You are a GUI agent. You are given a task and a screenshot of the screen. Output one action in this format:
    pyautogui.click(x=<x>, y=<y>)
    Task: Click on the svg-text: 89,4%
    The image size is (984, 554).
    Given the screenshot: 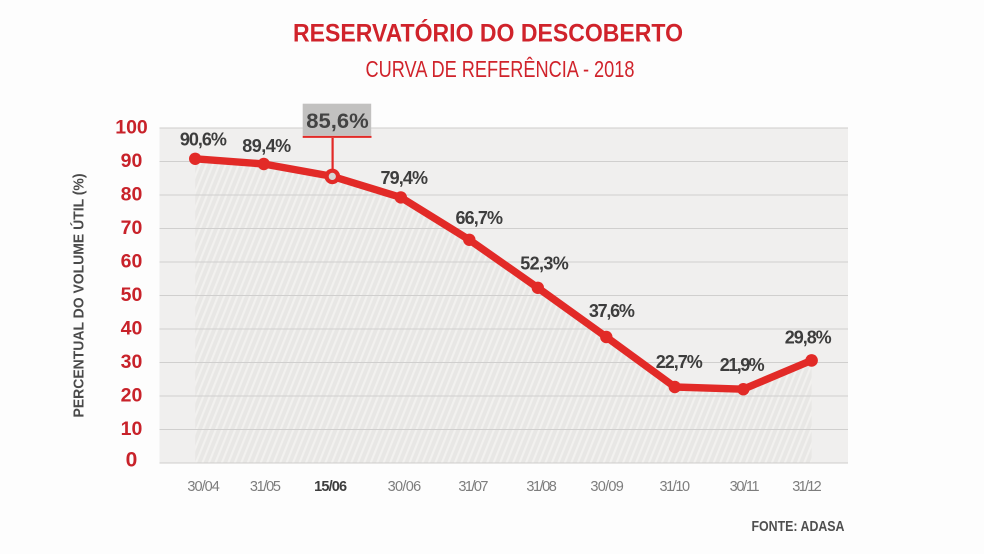 What is the action you would take?
    pyautogui.click(x=266, y=146)
    